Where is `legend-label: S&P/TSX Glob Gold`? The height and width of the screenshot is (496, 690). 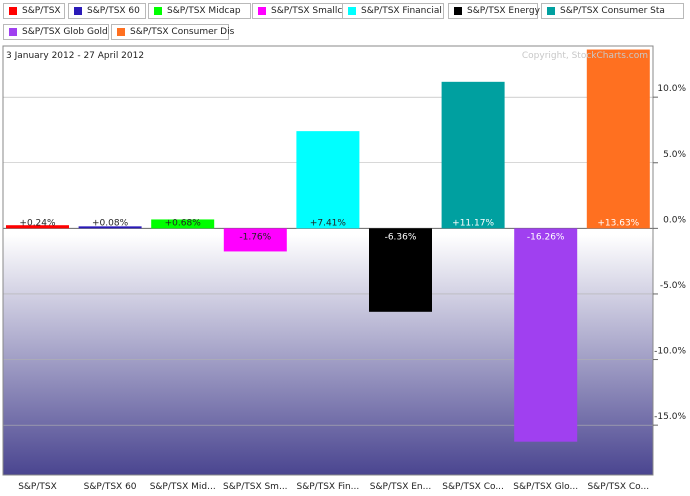 legend-label: S&P/TSX Glob Gold is located at coordinates (65, 32).